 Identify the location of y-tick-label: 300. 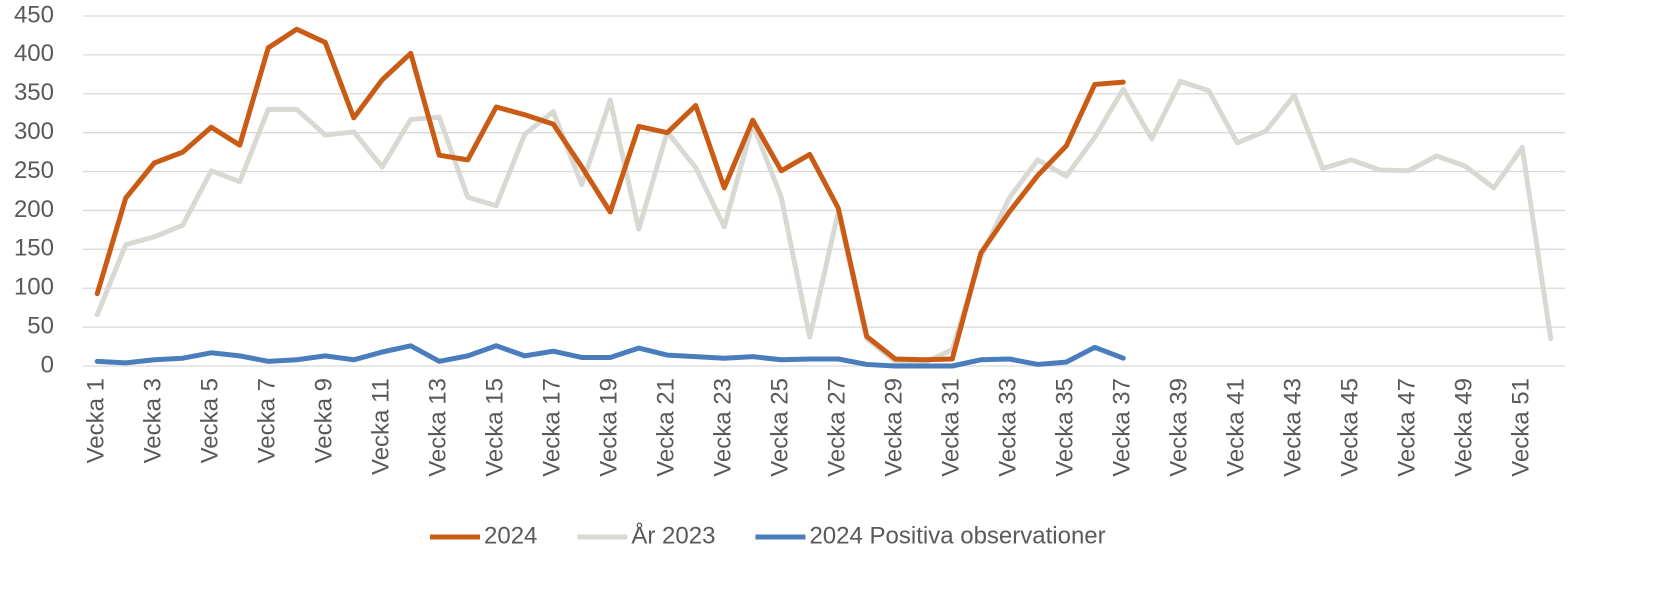
(34, 131).